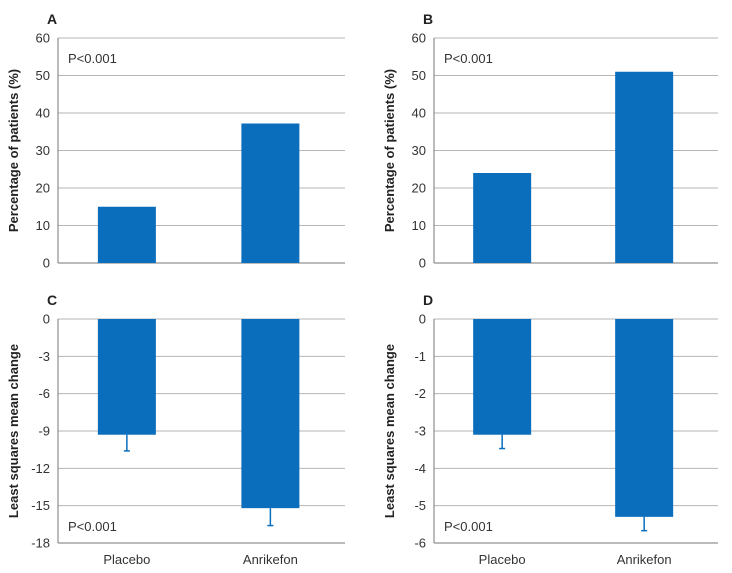  Describe the element at coordinates (270, 559) in the screenshot. I see `category-label-c-anrikefon: Anrikefon` at that location.